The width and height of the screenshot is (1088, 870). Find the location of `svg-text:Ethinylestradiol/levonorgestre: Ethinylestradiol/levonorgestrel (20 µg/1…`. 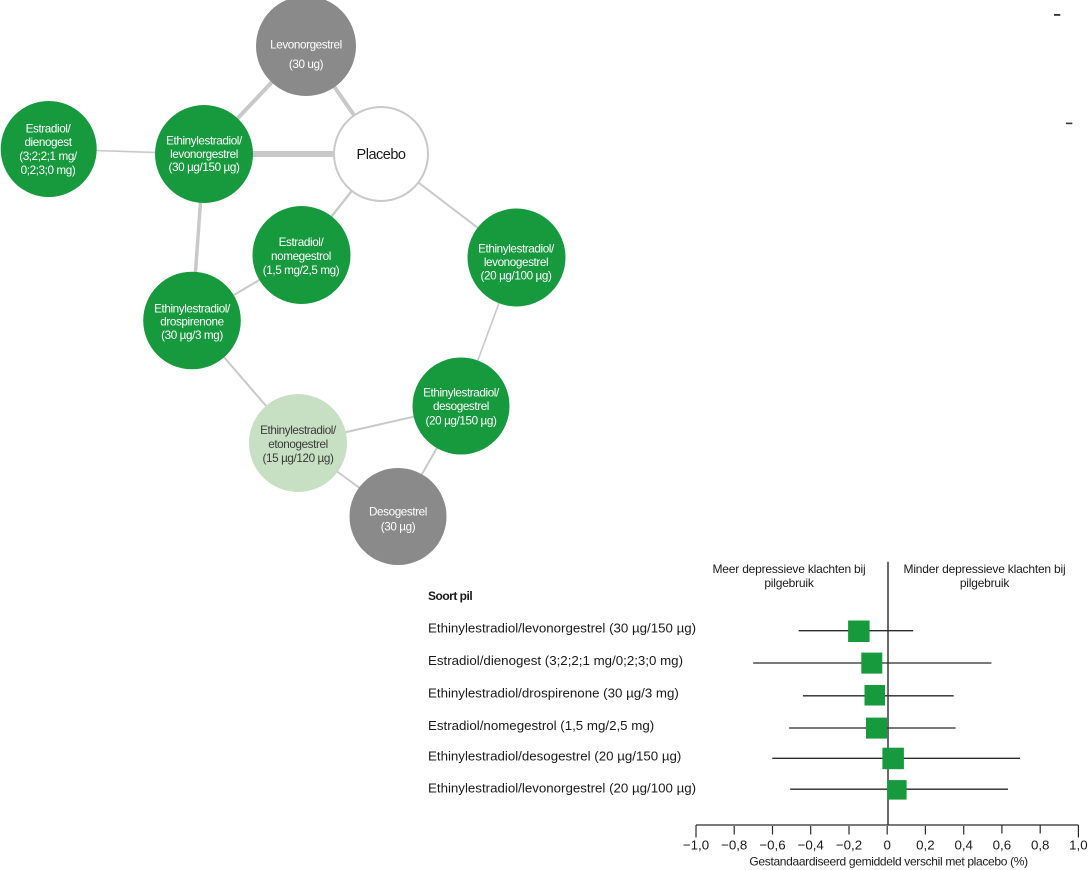

svg-text:Ethinylestradiol/levonorgestre: Ethinylestradiol/levonorgestrel (20 µg/1… is located at coordinates (562, 788).